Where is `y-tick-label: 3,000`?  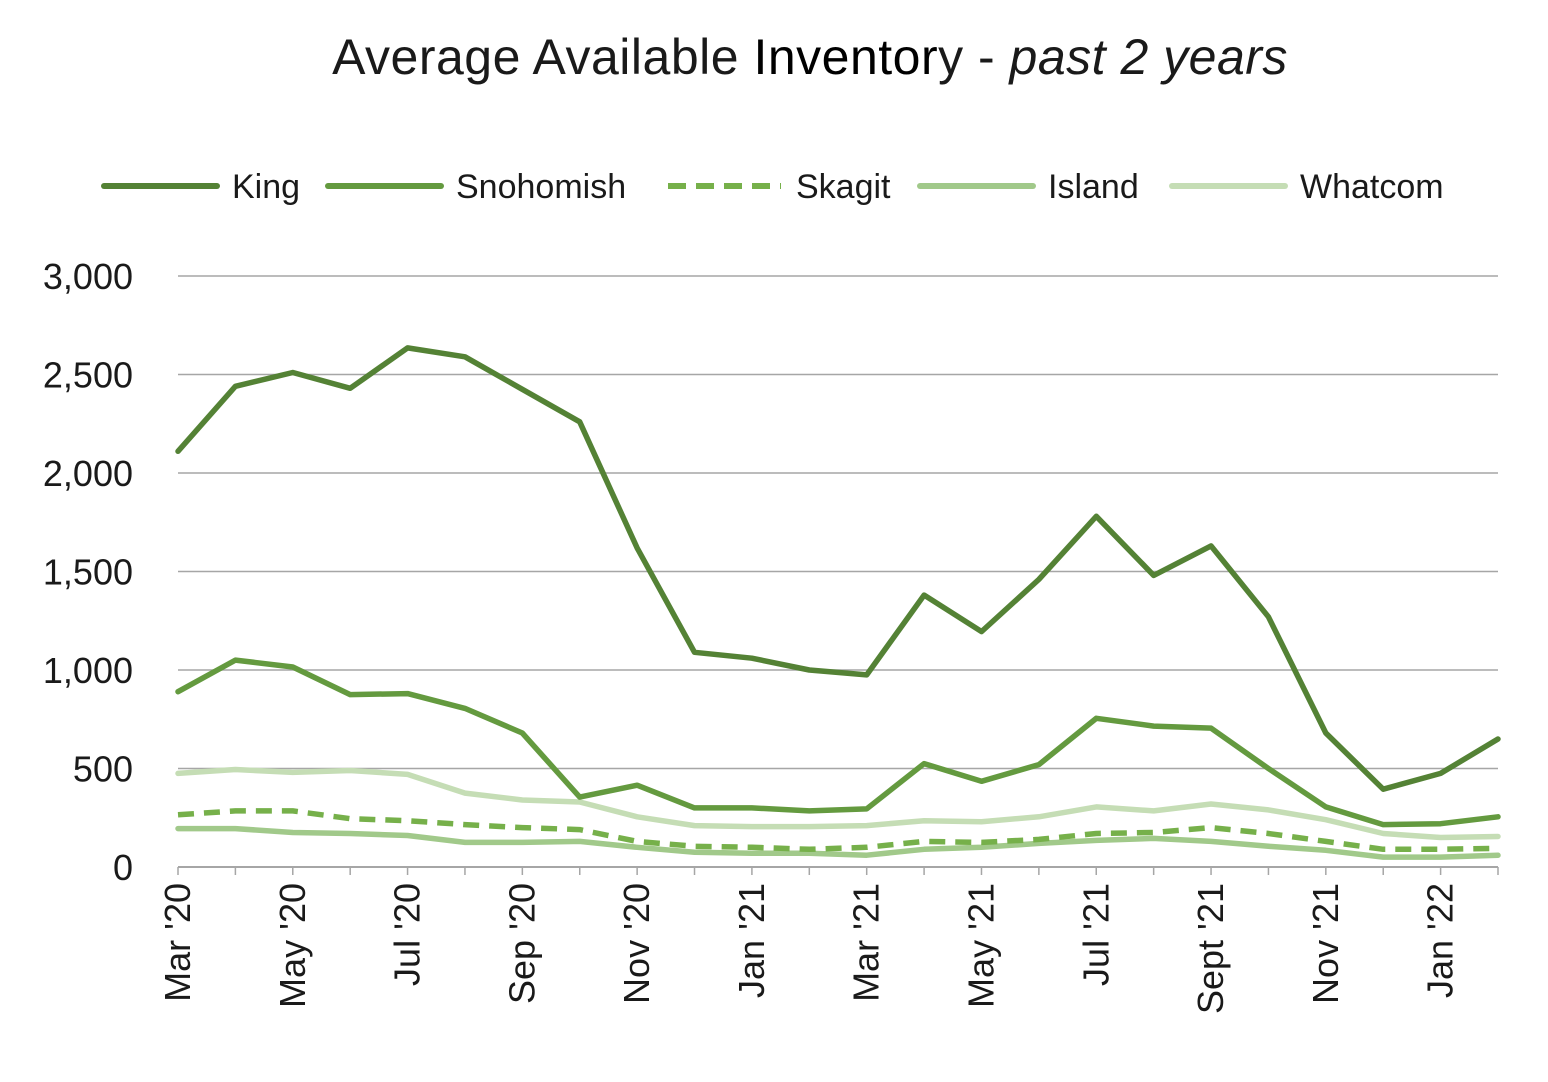 y-tick-label: 3,000 is located at coordinates (88, 276).